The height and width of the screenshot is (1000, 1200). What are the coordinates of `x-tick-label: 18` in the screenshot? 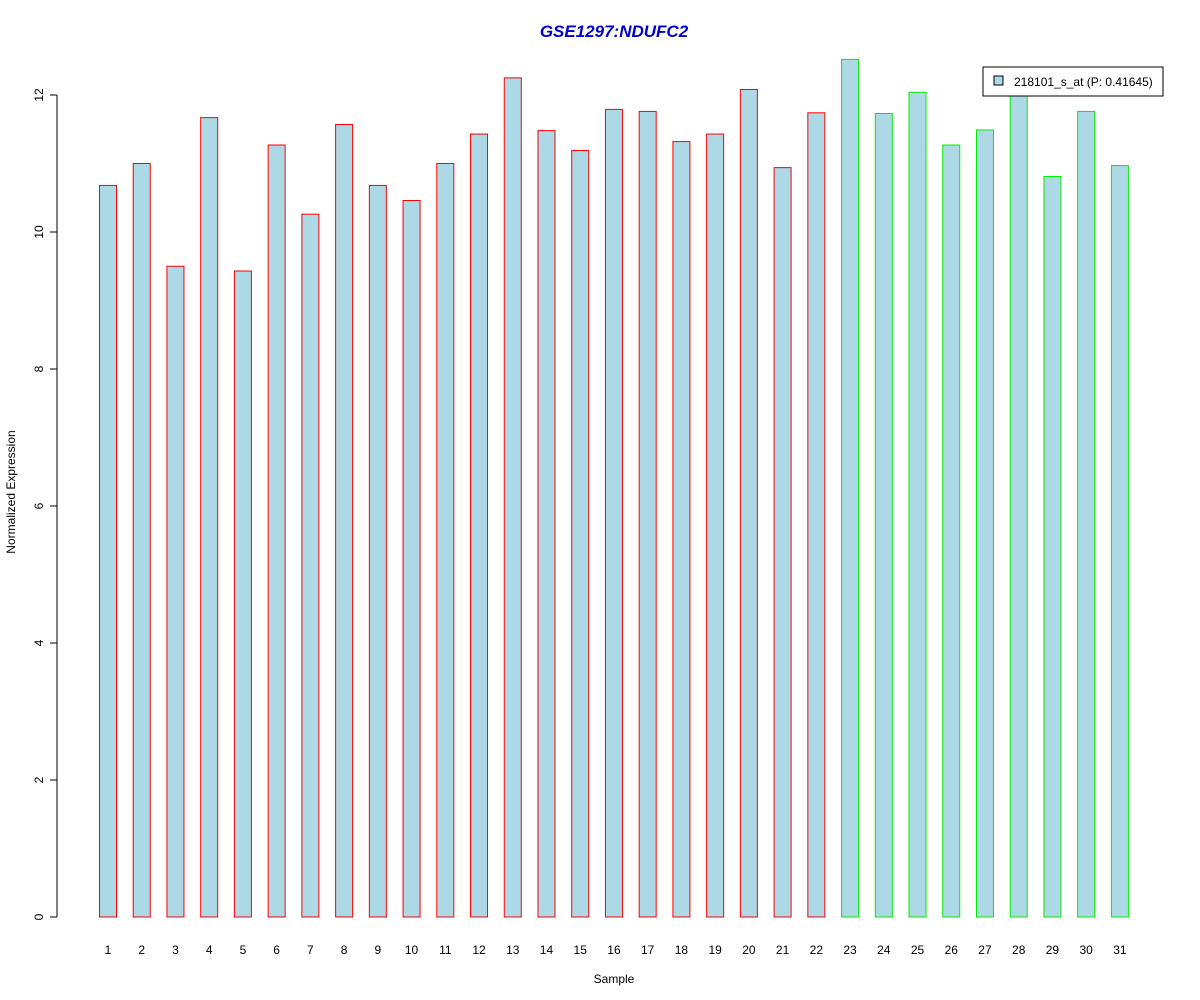 It's located at (682, 950).